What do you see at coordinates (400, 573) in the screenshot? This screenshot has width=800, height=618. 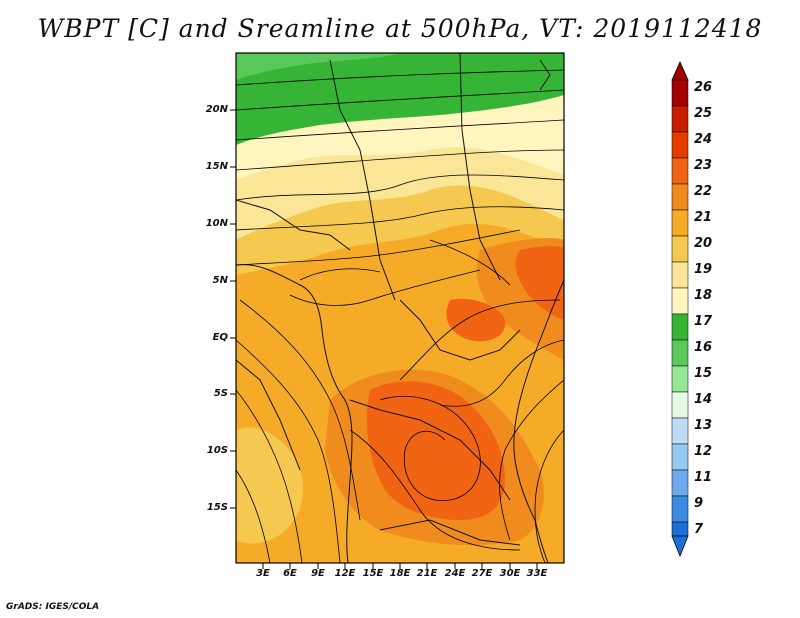 I see `lon-label-18e: 18E` at bounding box center [400, 573].